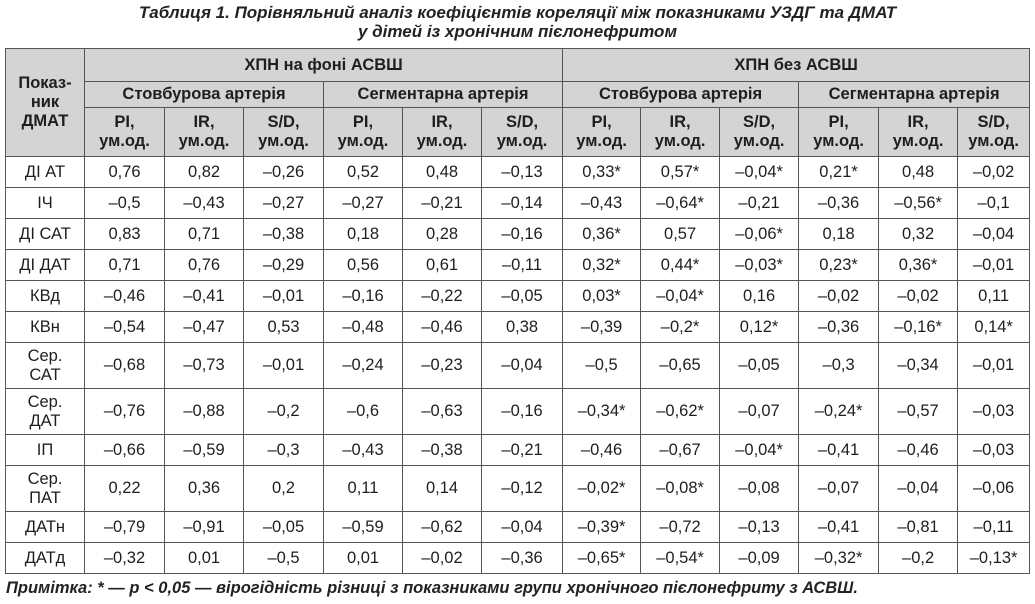  Describe the element at coordinates (680, 558) in the screenshot. I see `table-cell: –0,54*` at that location.